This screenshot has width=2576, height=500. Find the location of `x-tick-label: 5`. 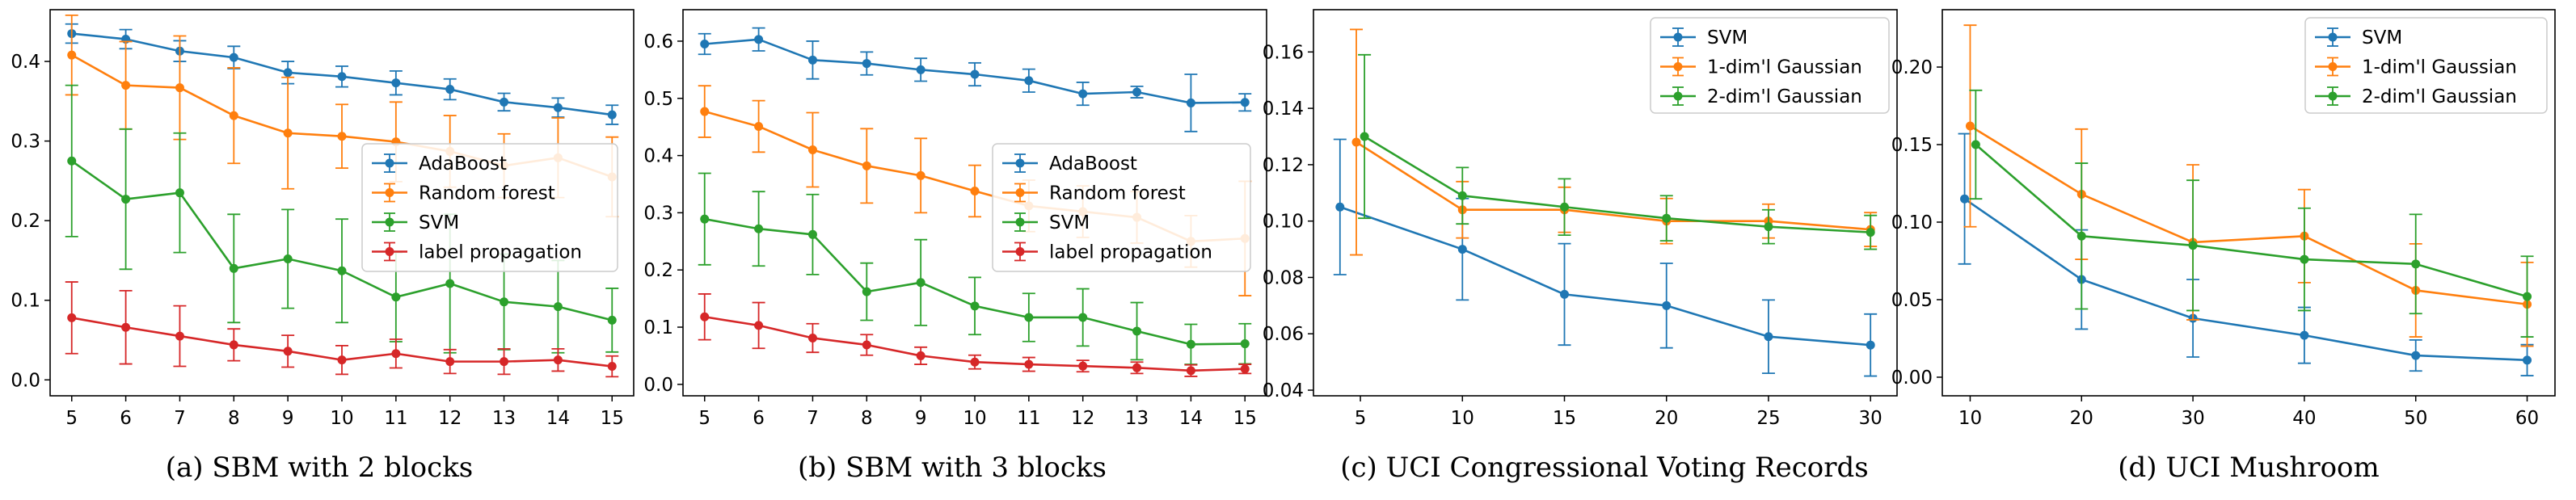

x-tick-label: 5 is located at coordinates (704, 418).